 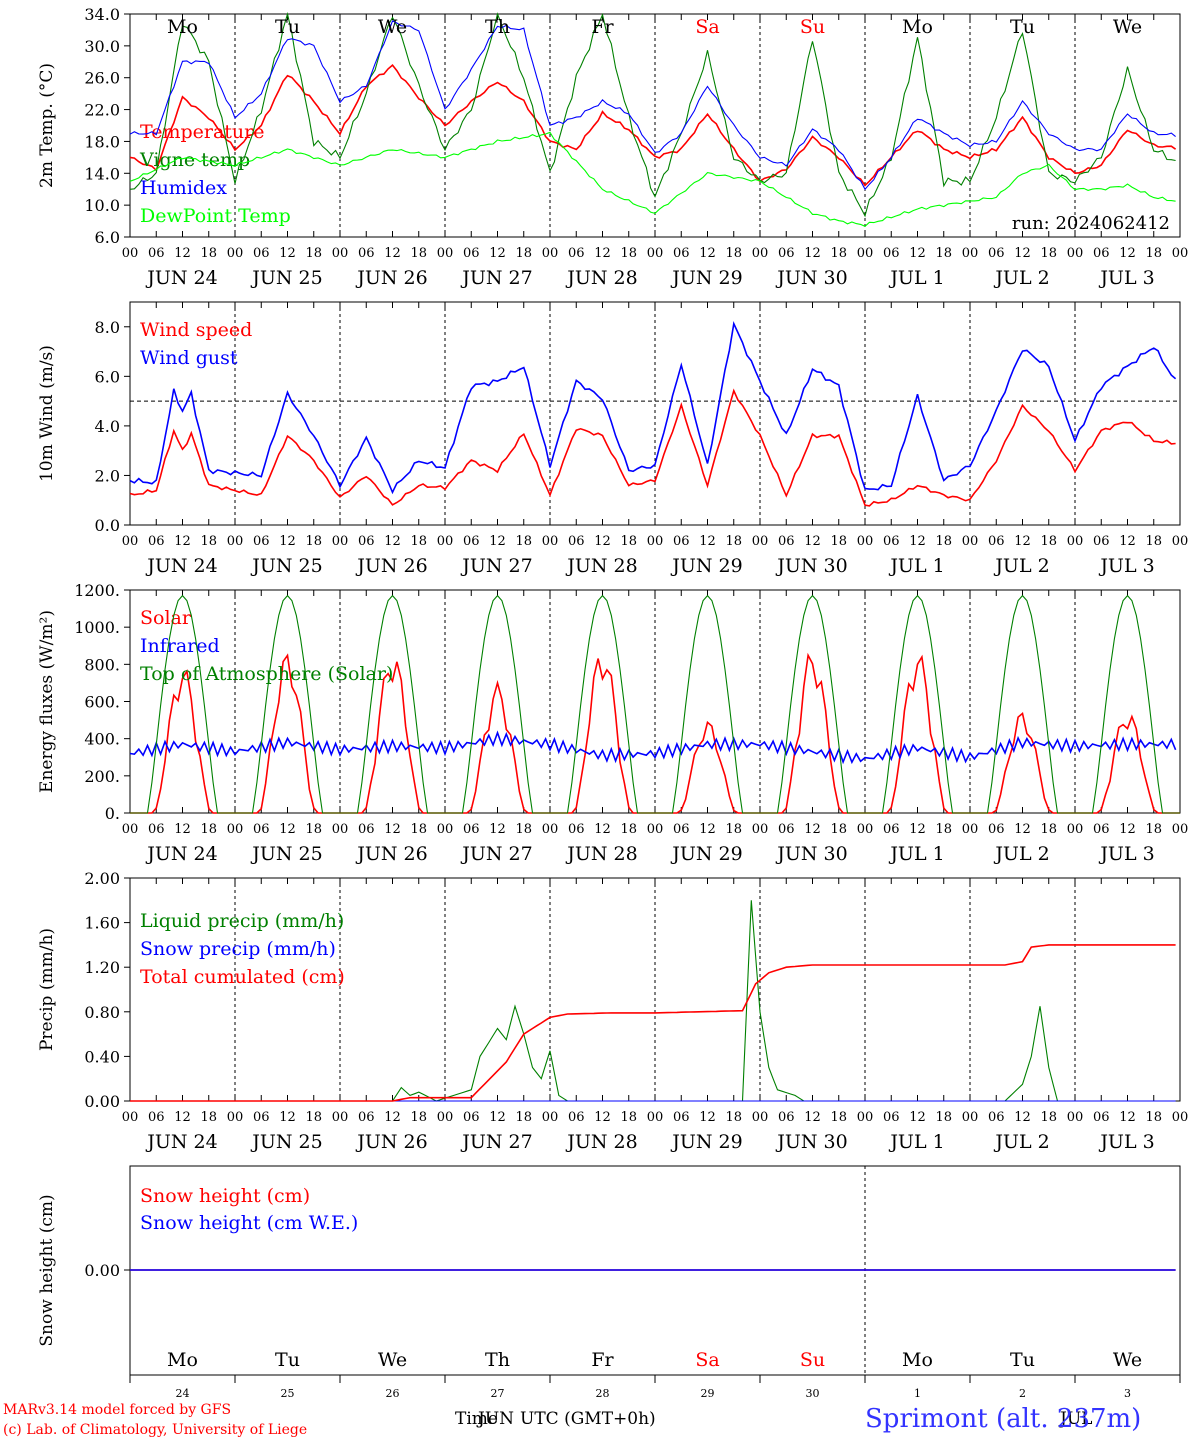 I want to click on weekday-label: We, so click(x=392, y=1360).